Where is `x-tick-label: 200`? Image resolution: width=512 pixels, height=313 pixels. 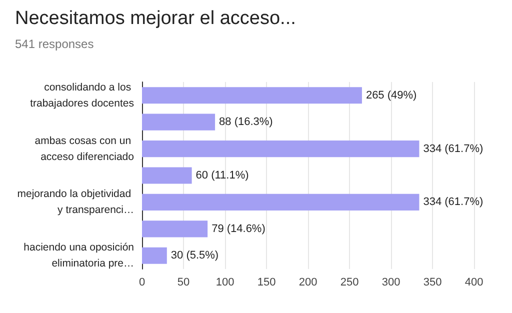
x-tick-label: 200 is located at coordinates (308, 282).